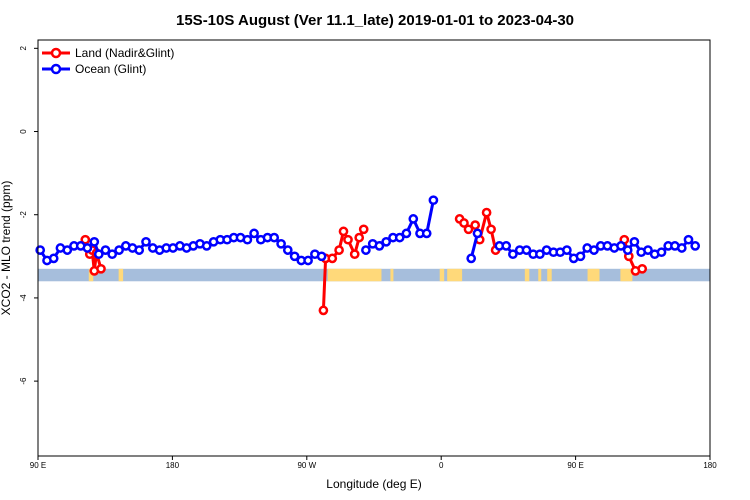 Image resolution: width=750 pixels, height=500 pixels. What do you see at coordinates (124, 53) in the screenshot?
I see `legend-label-land: Land (Nadir&Glint)` at bounding box center [124, 53].